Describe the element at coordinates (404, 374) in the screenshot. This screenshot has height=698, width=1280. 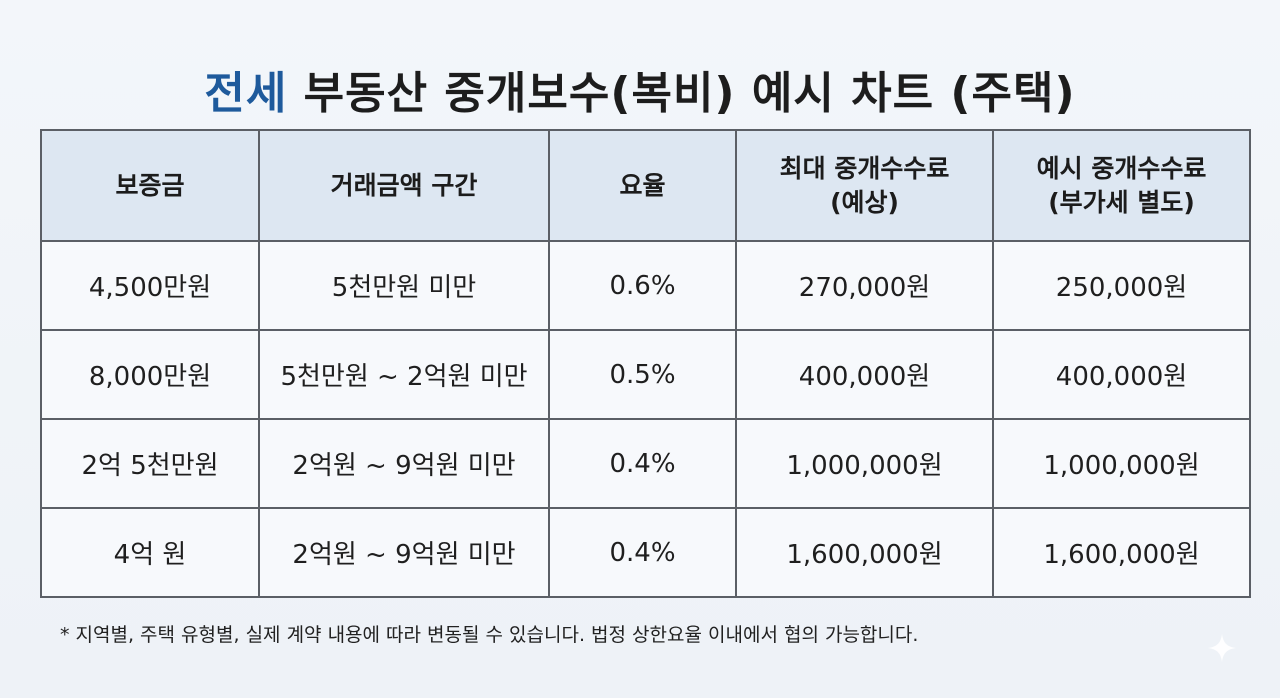
I see `cell-range: 5천만원 ~ 2억원 미만` at that location.